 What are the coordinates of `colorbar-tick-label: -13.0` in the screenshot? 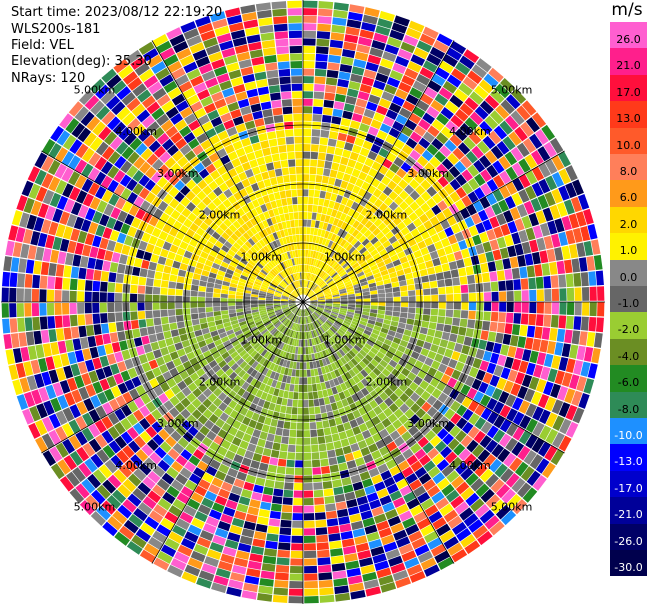 It's located at (628, 462).